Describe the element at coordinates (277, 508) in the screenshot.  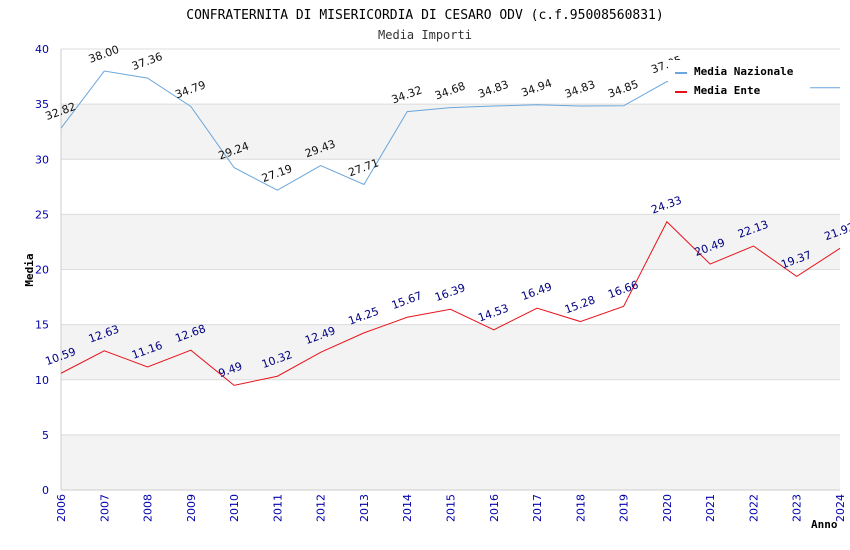
I see `x-tick-label: 2011` at that location.